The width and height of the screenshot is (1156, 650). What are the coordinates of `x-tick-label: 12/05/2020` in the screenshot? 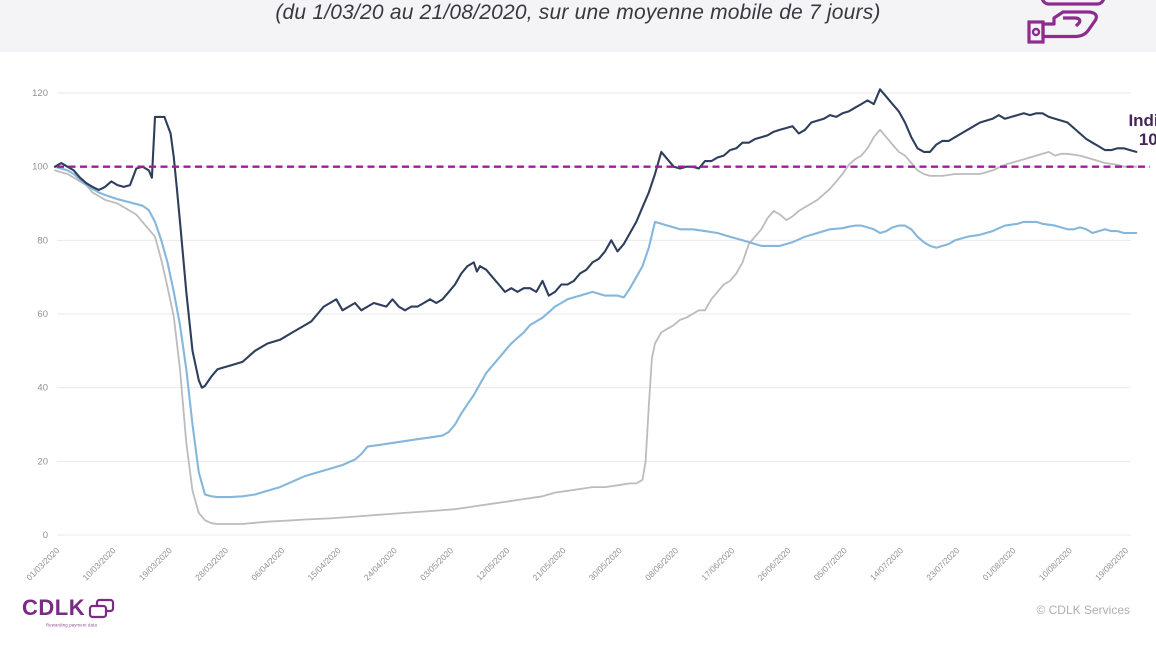 It's located at (492, 563).